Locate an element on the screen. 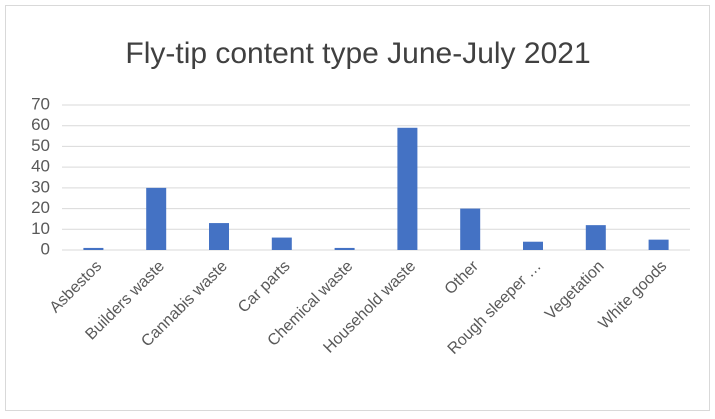 The image size is (715, 419). y-tick-label: 20 is located at coordinates (40, 207).